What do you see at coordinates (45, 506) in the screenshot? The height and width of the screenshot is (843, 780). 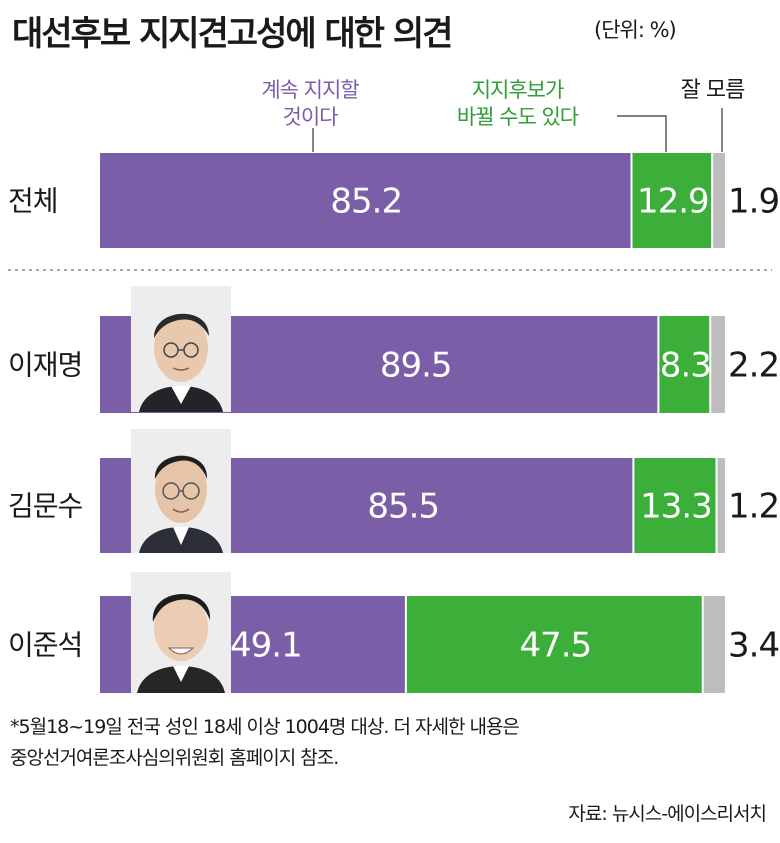 I see `category-label-kim-moonsoo: 김문수` at bounding box center [45, 506].